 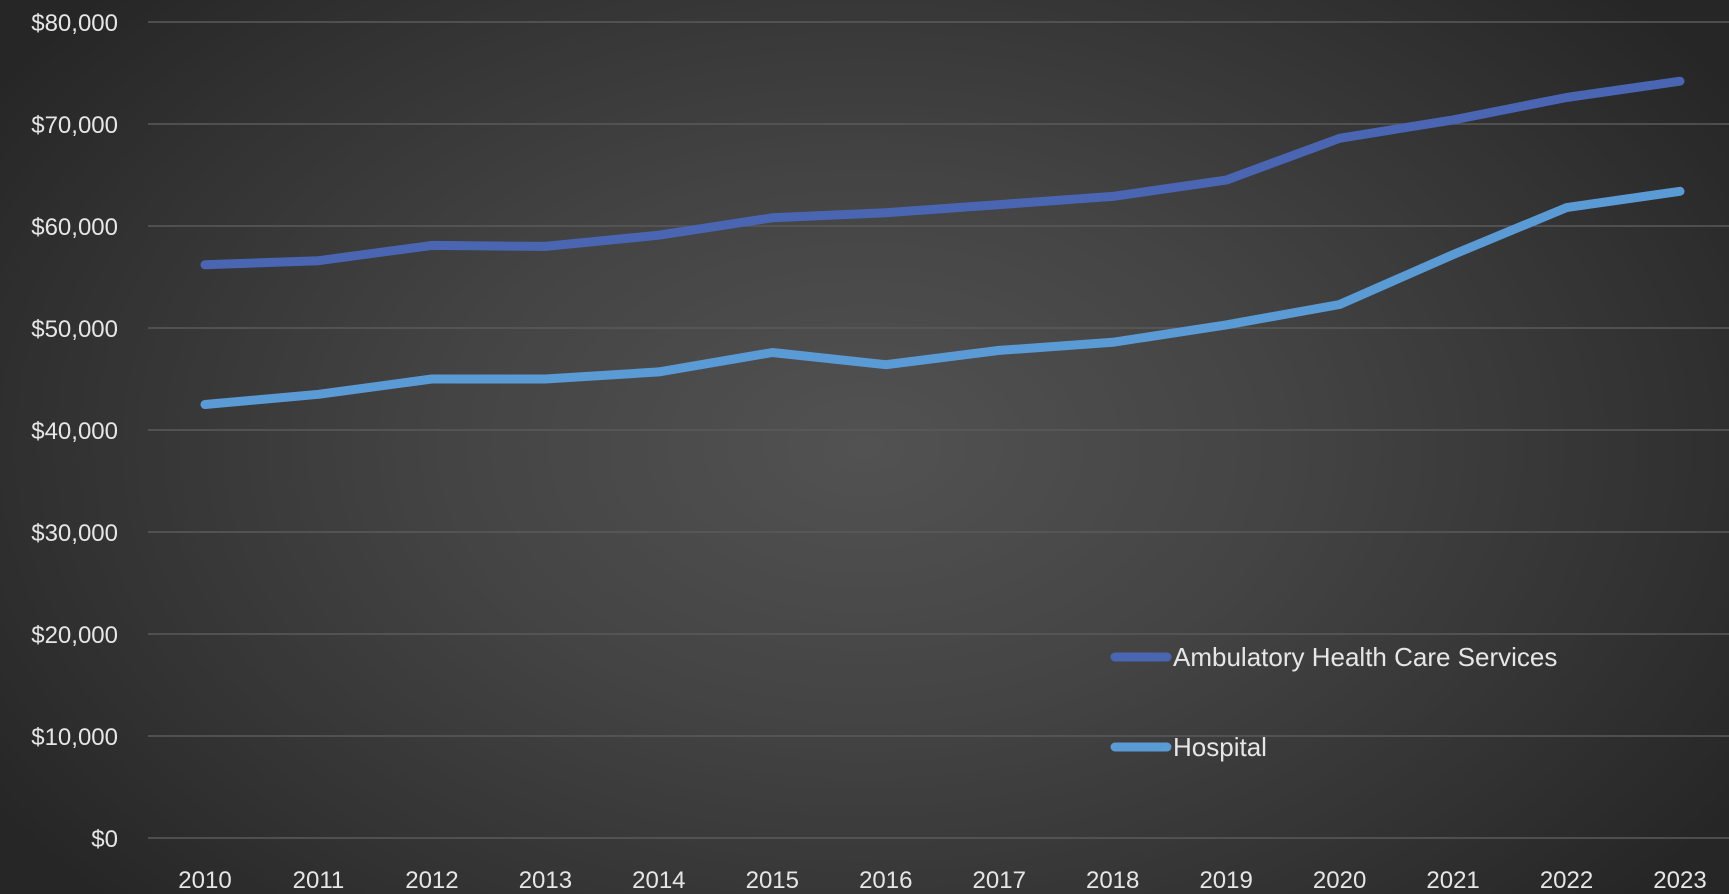 I want to click on y-tick-label: $70,000, so click(x=74, y=125).